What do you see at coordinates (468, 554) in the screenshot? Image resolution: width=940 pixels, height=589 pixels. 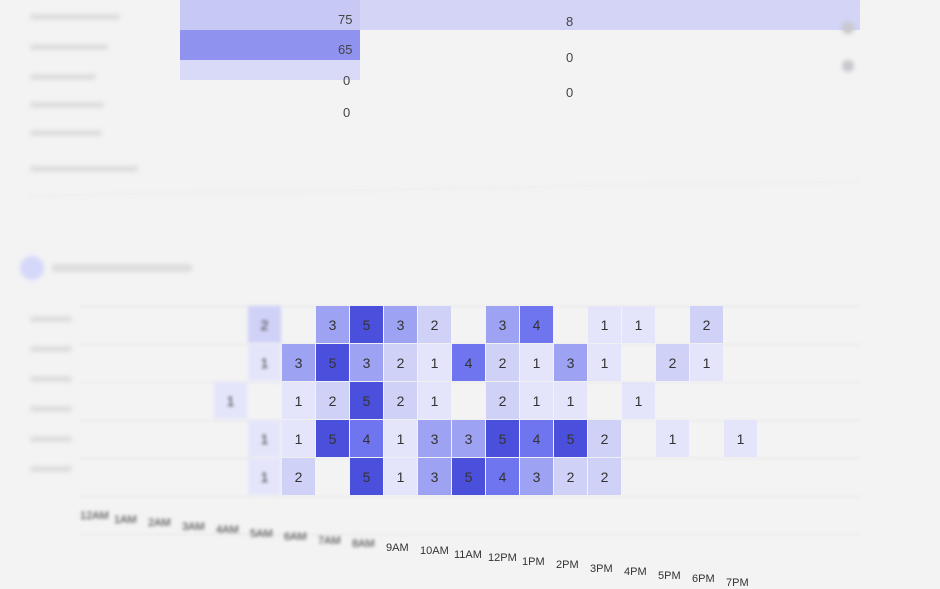 I see `x-tick-label: 11AM` at bounding box center [468, 554].